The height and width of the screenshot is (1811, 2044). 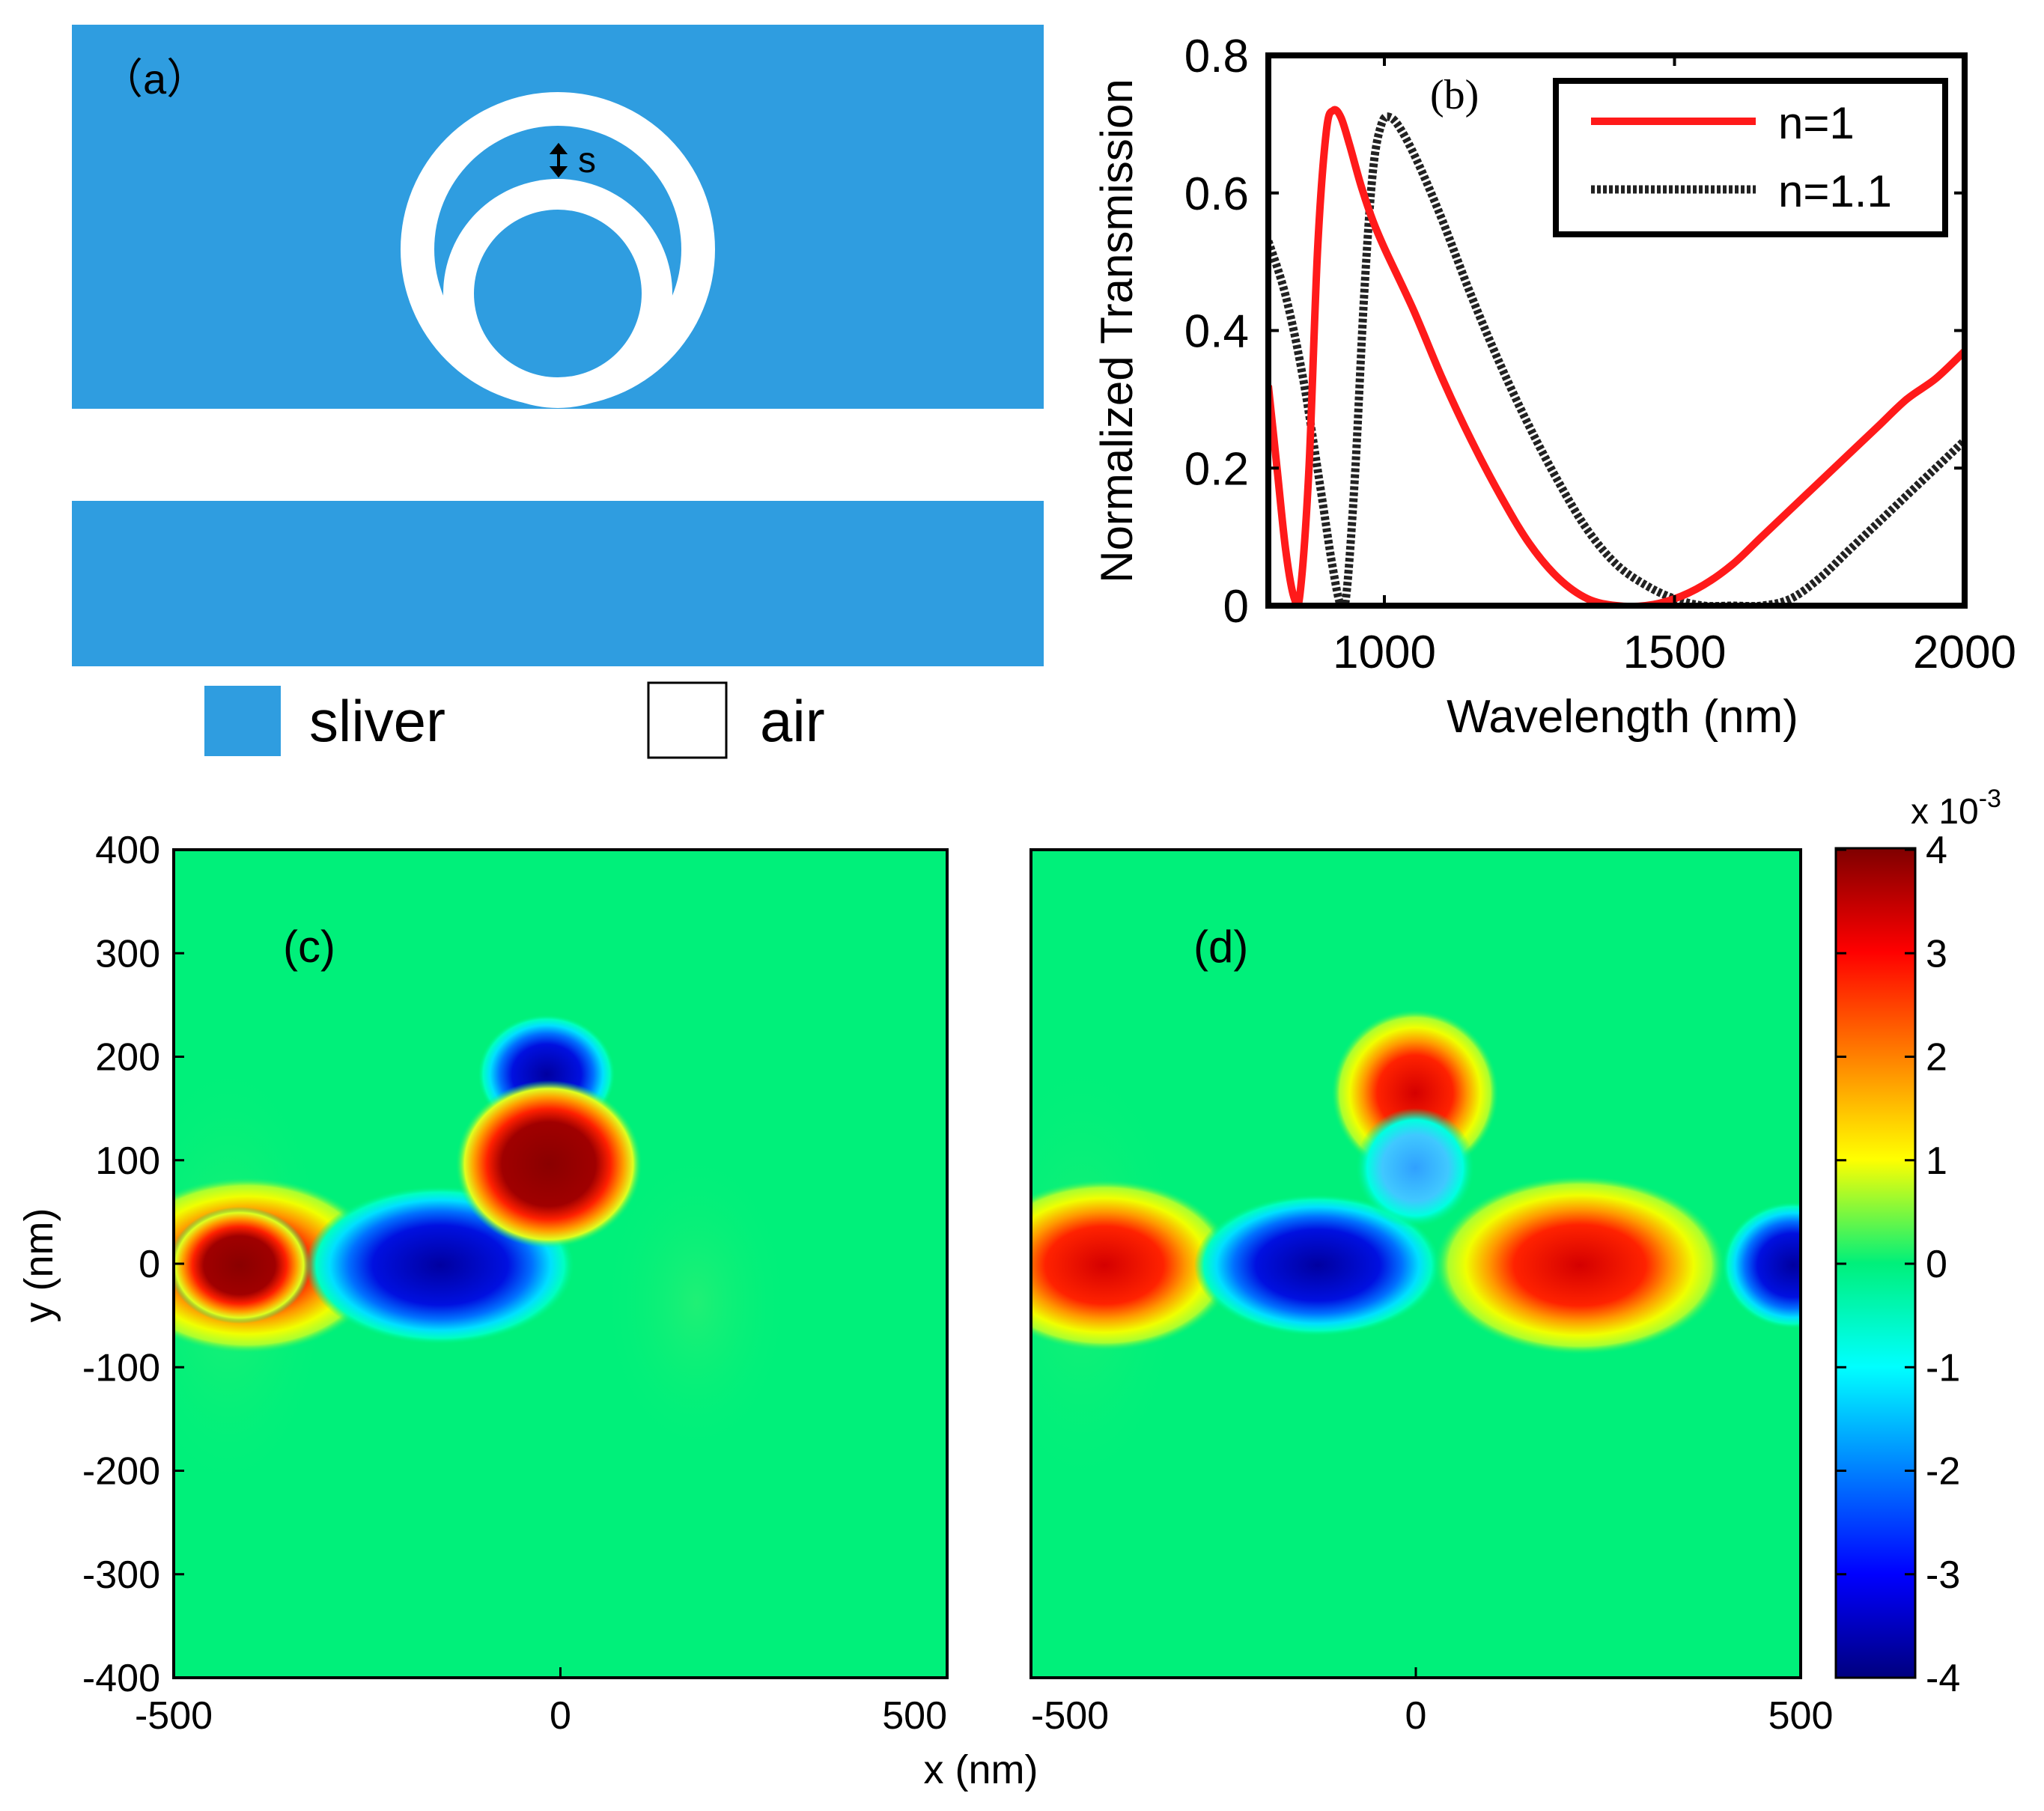 What do you see at coordinates (1937, 851) in the screenshot?
I see `colorbar-tick-label: 4` at bounding box center [1937, 851].